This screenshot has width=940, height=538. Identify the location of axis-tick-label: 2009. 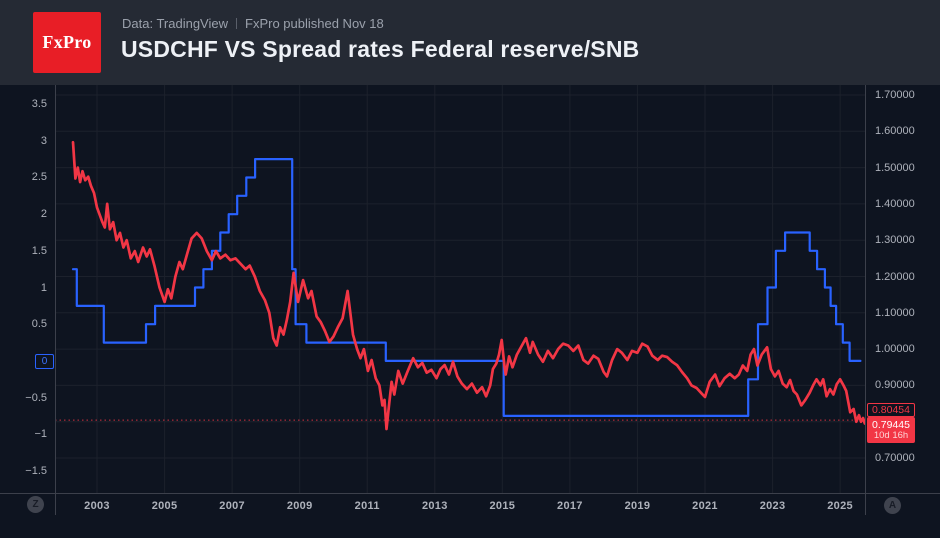
(299, 506).